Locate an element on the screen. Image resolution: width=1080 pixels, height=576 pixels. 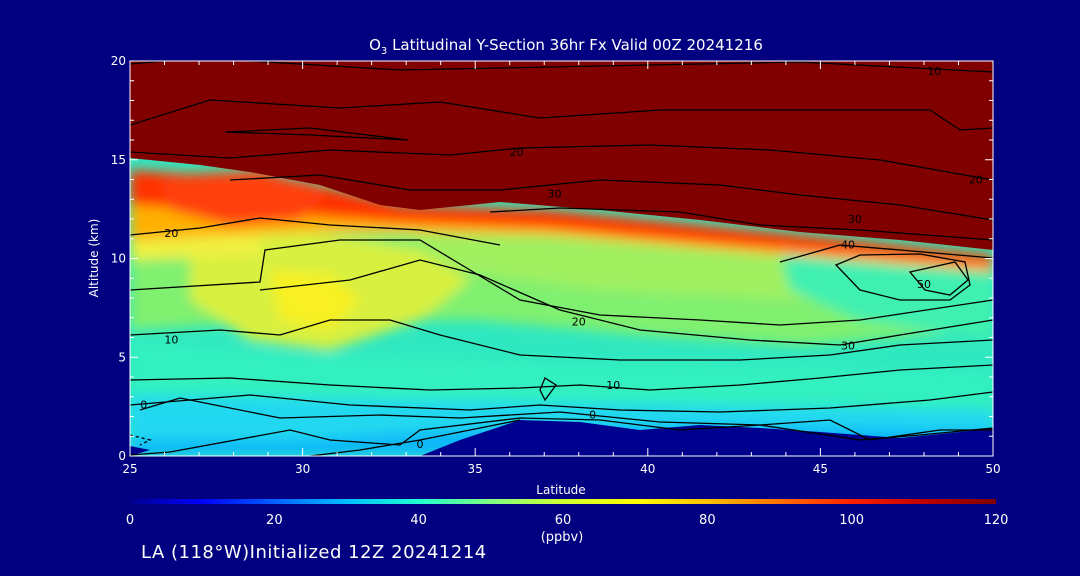
colorbar-tick-label: 60 is located at coordinates (563, 520).